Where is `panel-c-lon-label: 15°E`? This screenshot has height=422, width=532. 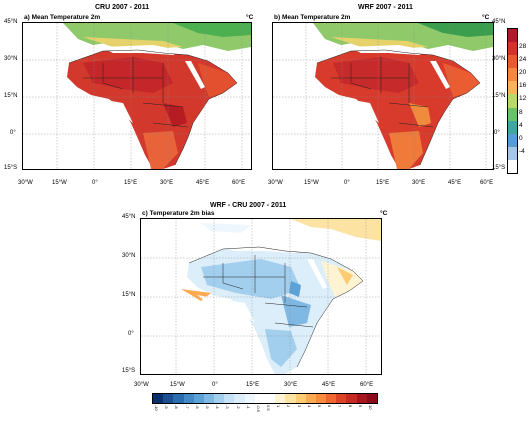 panel-c-lon-label: 15°E is located at coordinates (253, 385).